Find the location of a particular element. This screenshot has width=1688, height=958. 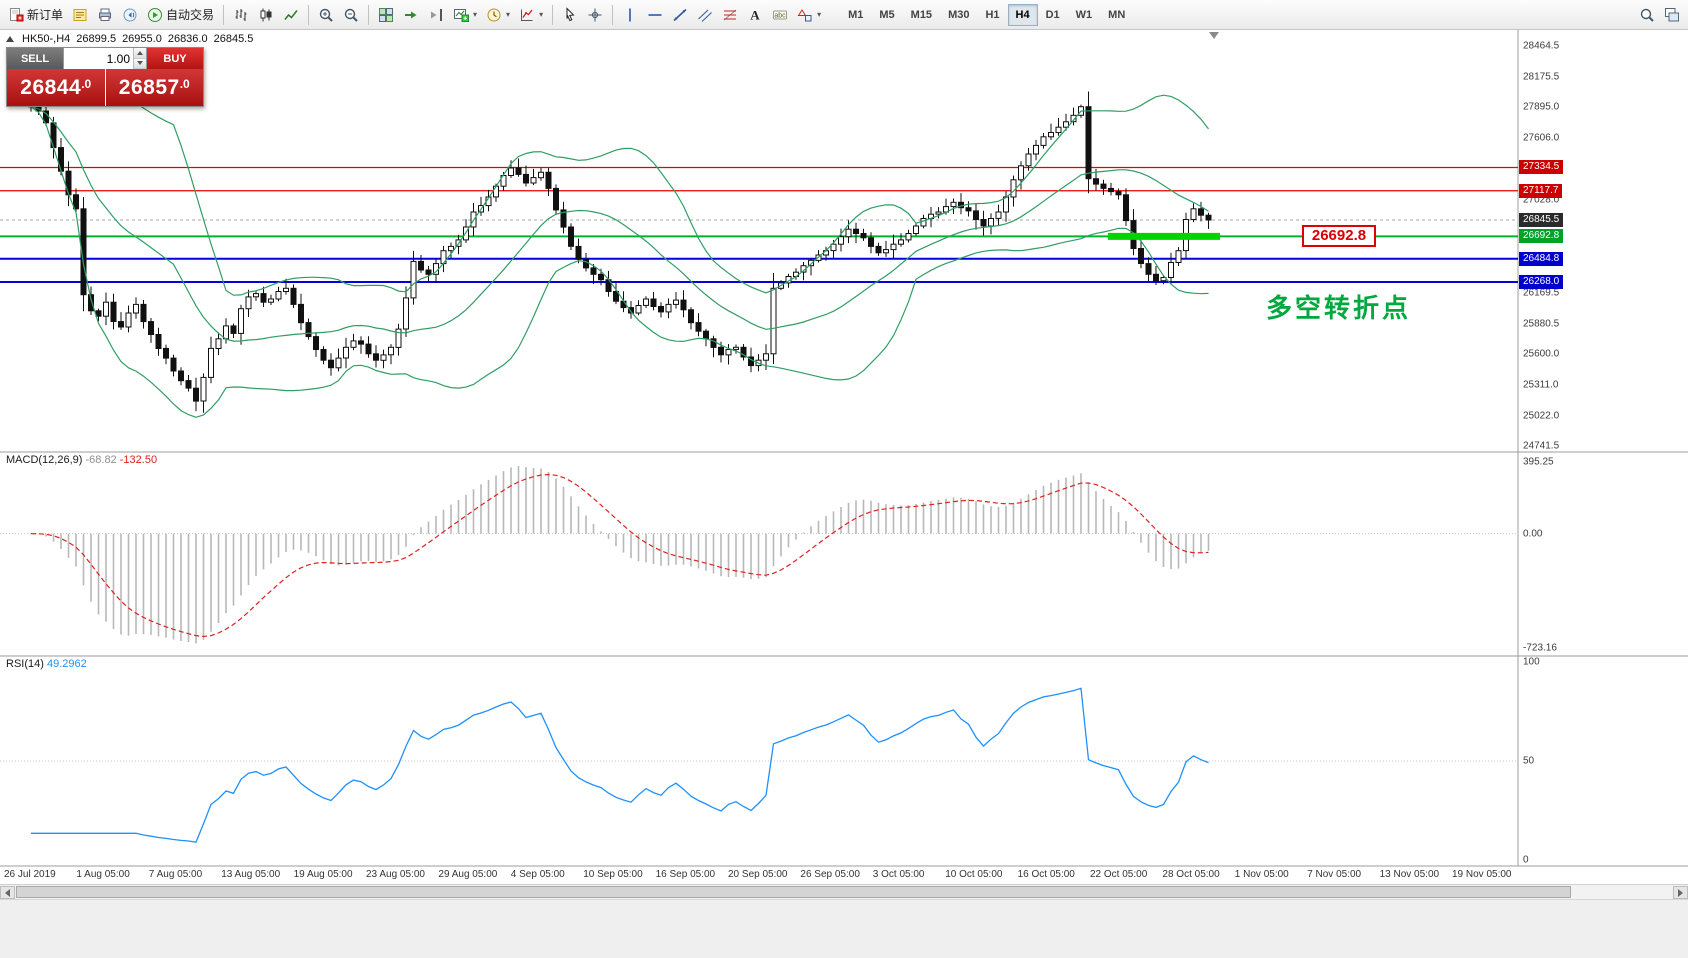

toolbar-indicators-list-button: ▾ is located at coordinates (531, 15).